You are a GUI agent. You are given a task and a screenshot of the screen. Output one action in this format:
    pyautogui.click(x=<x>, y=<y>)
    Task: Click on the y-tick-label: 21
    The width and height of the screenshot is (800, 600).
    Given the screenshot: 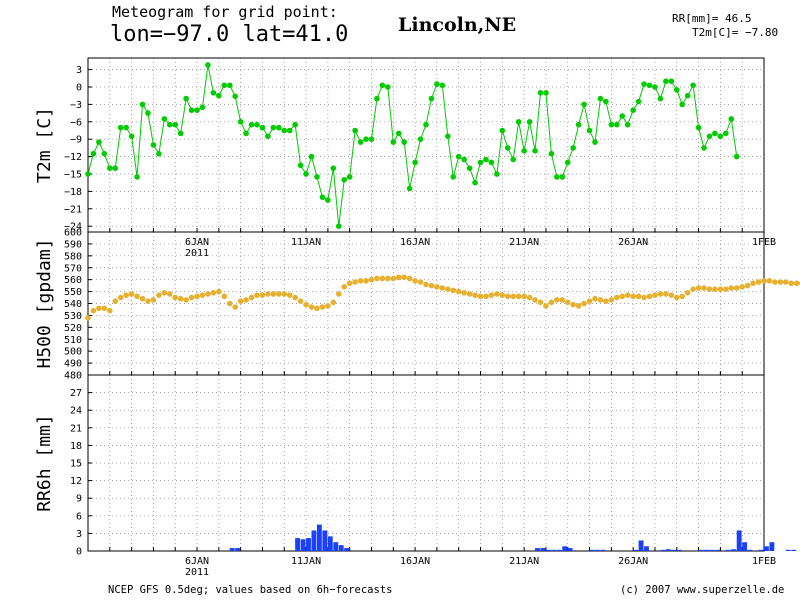 What is the action you would take?
    pyautogui.click(x=76, y=428)
    